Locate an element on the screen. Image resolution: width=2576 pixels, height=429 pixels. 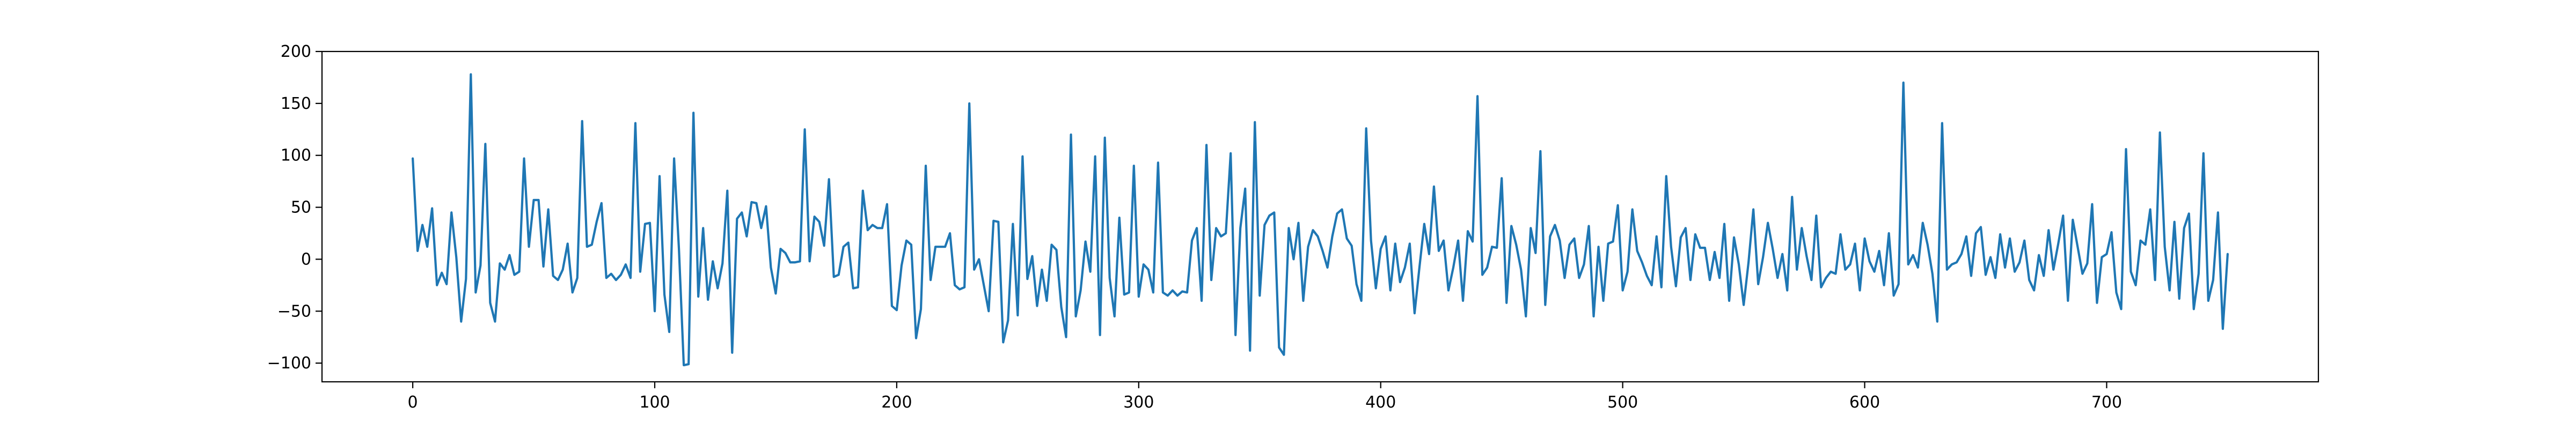
y-tick-label: 100 is located at coordinates (296, 155).